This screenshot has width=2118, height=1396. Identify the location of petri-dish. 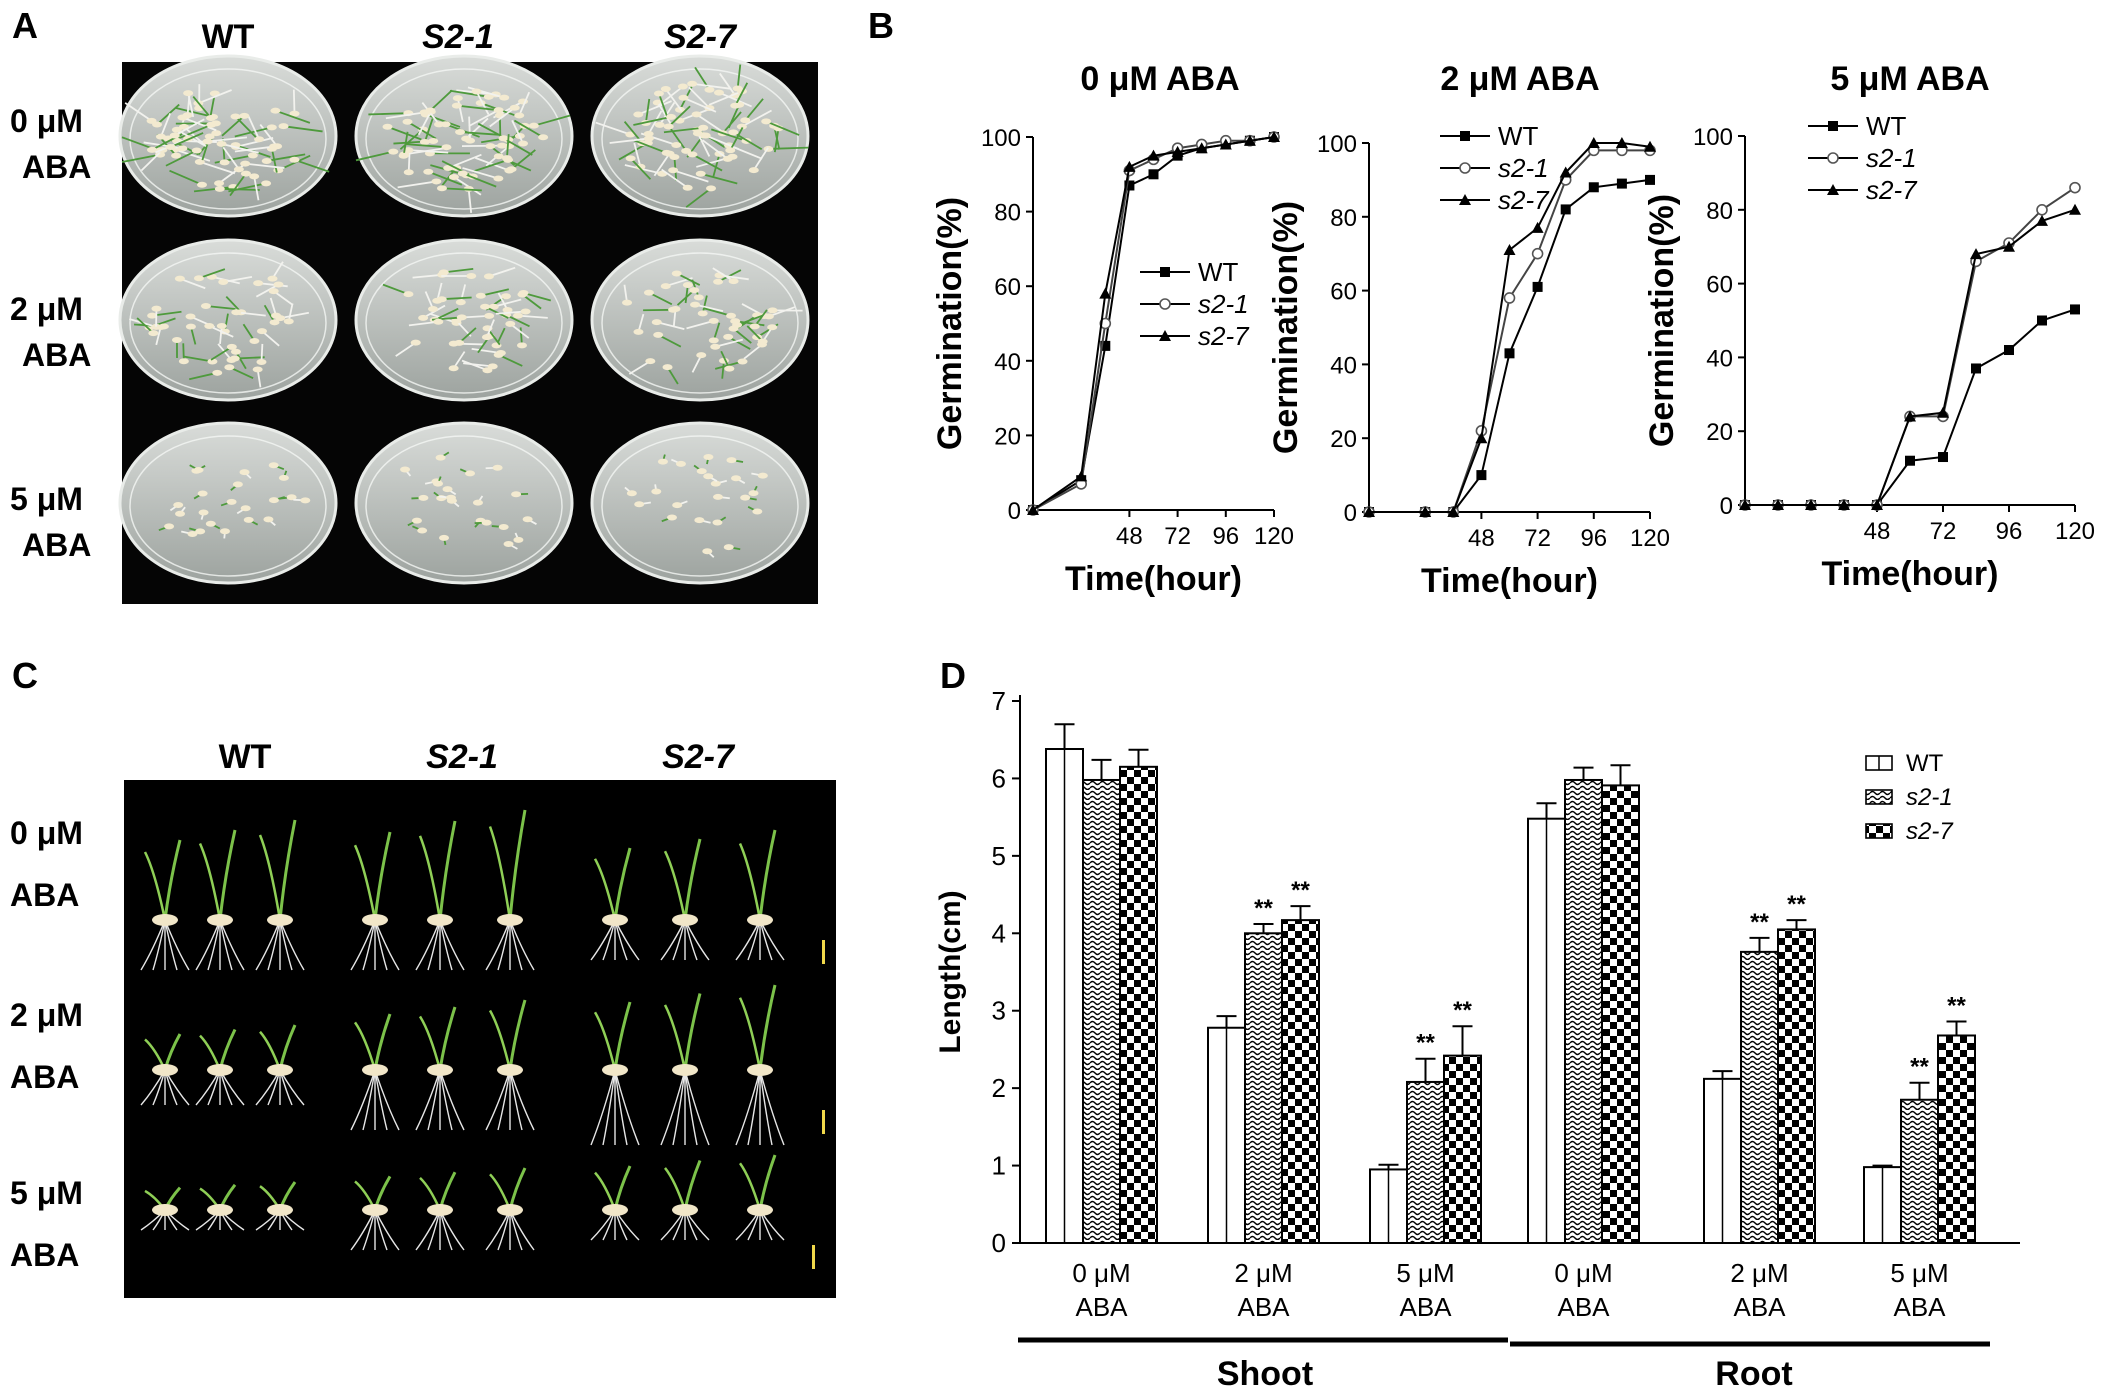
(700, 320).